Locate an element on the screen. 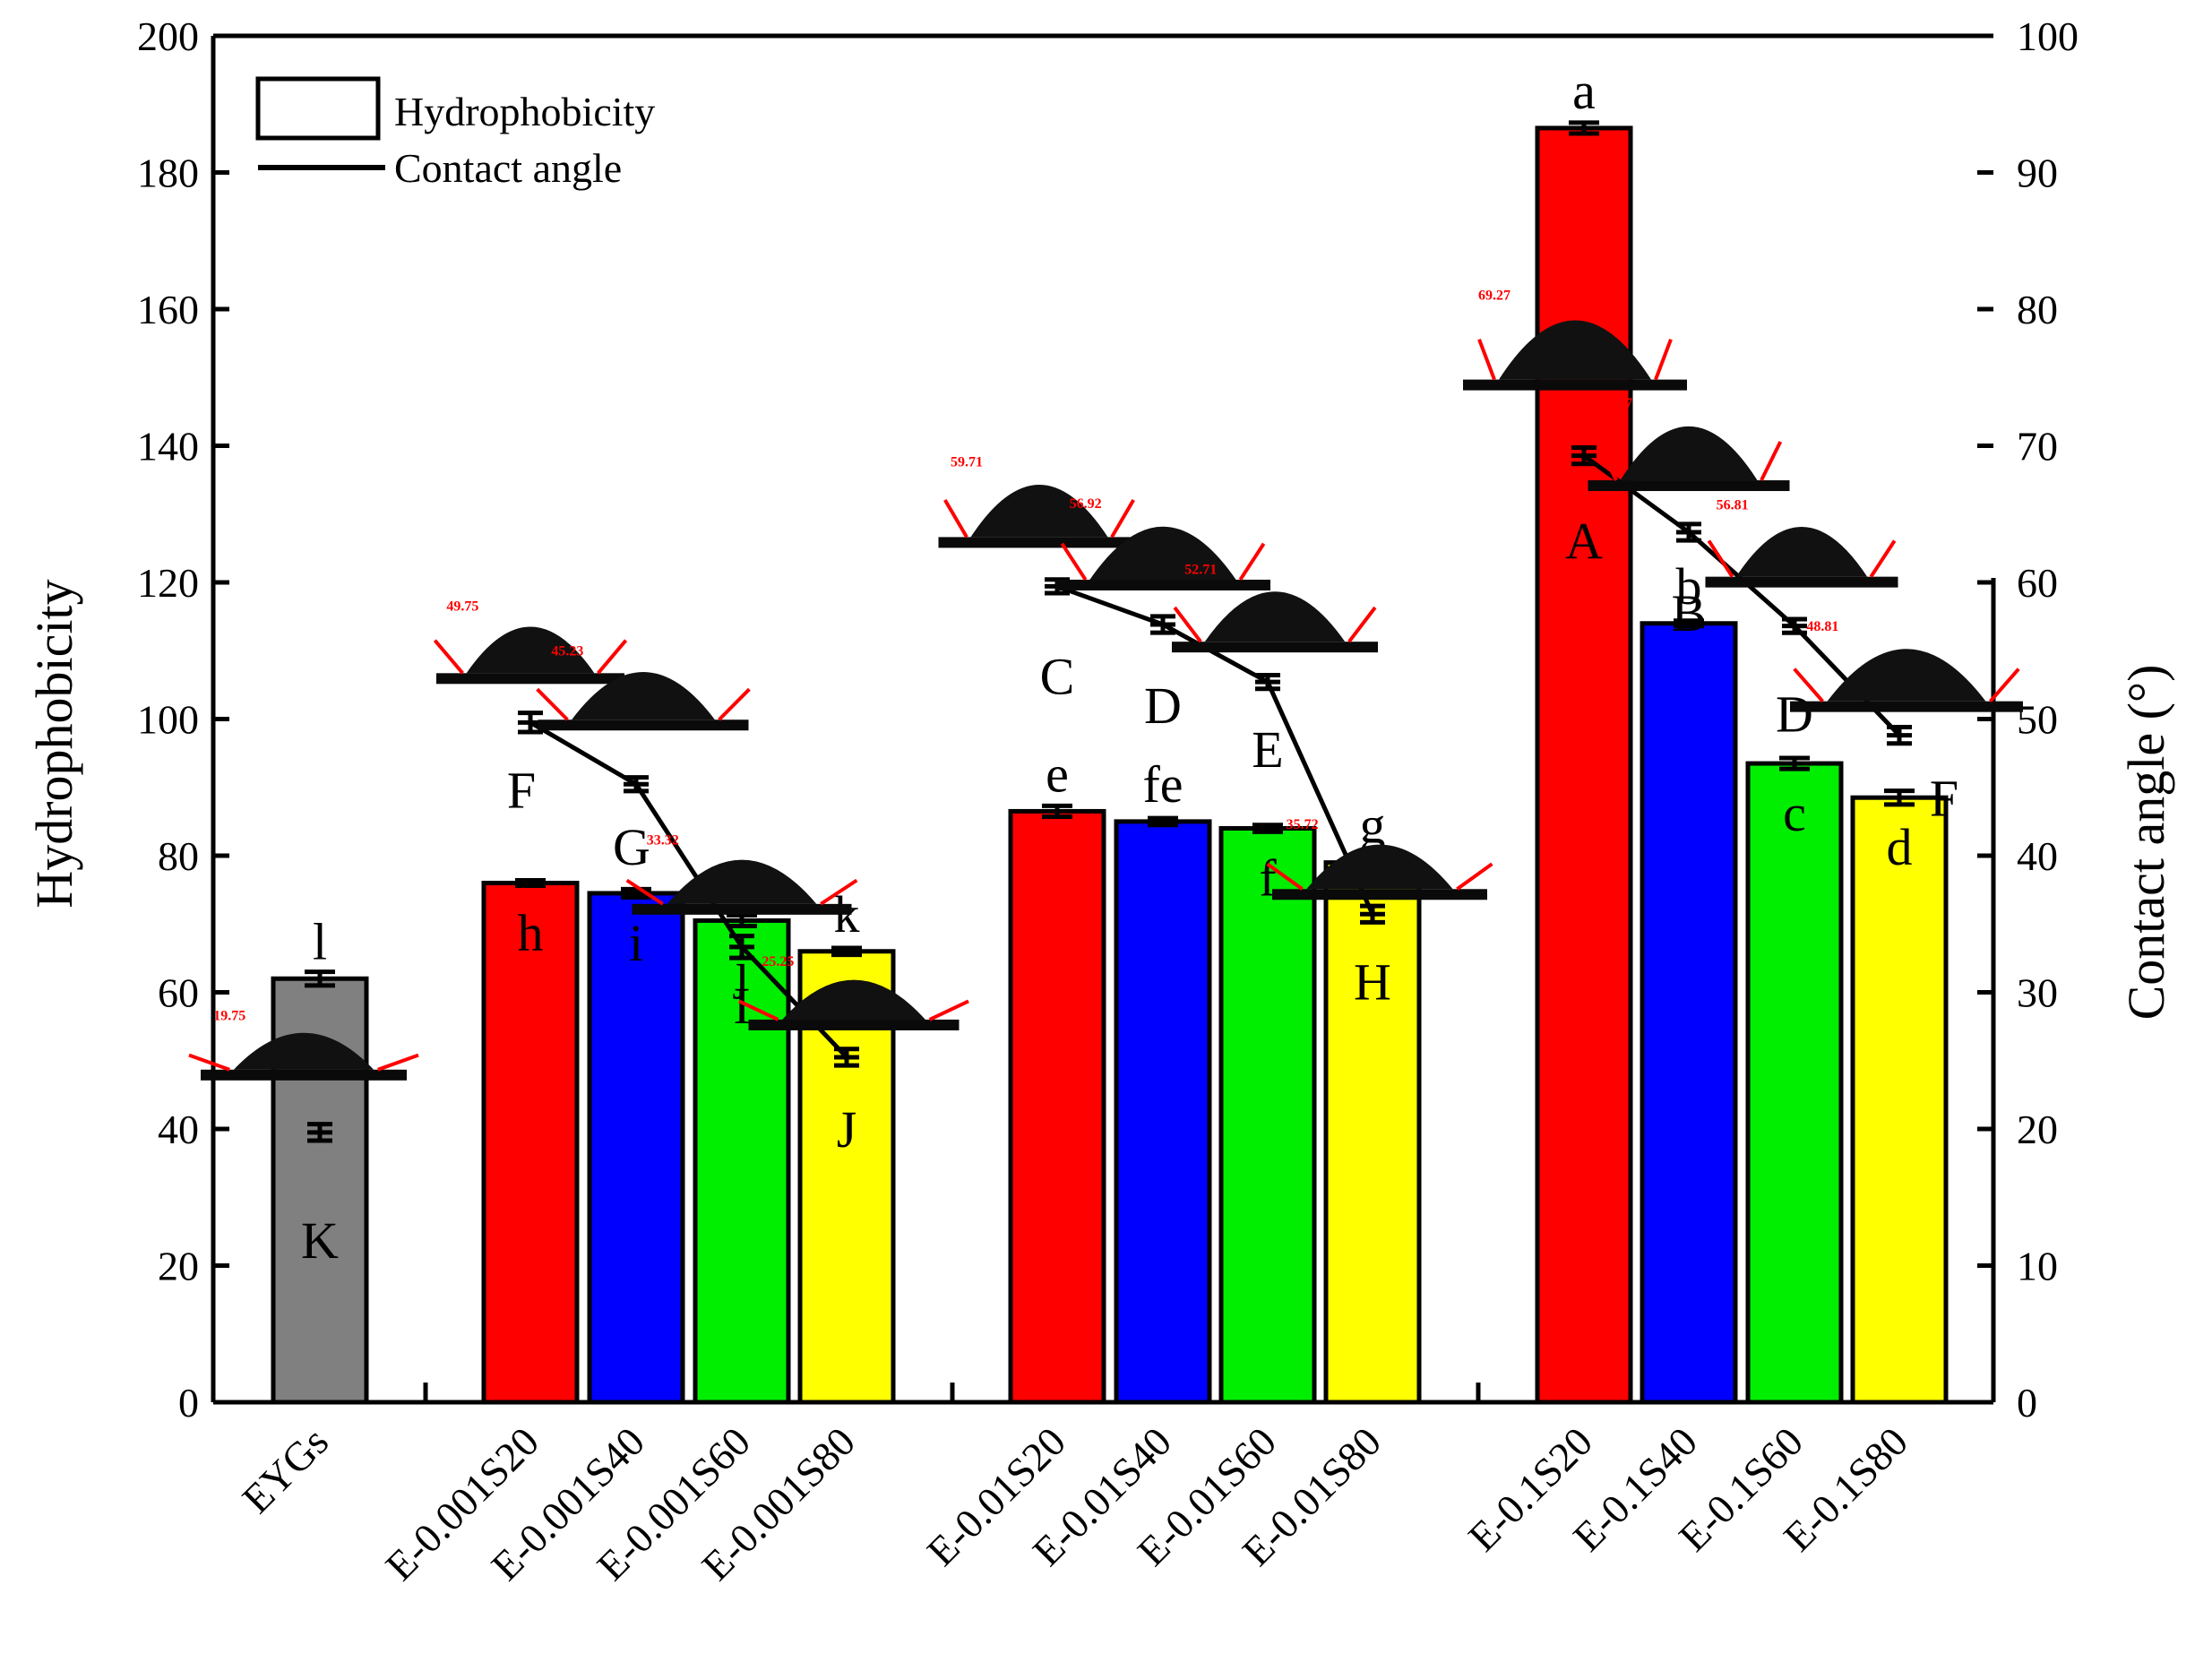 Image resolution: width=2212 pixels, height=1680 pixels. y-tick-label: 40 is located at coordinates (178, 1129).